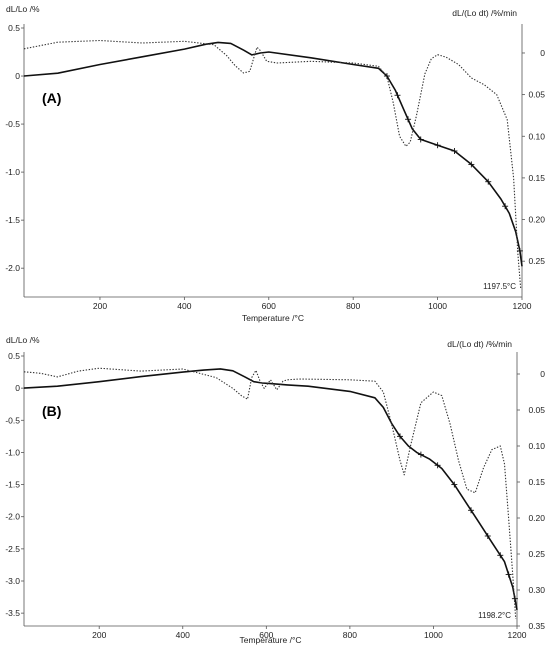  What do you see at coordinates (536, 590) in the screenshot?
I see `y-right-tick-label: 0.30` at bounding box center [536, 590].